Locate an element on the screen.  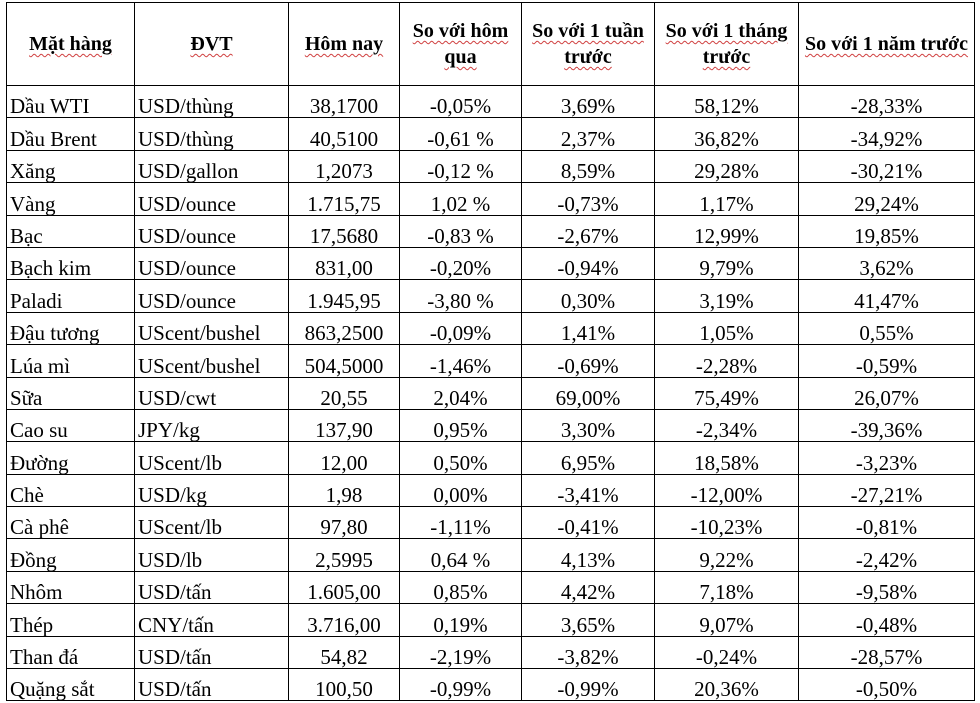
commodity-name-cell: Dầu WTI is located at coordinates (70, 101).